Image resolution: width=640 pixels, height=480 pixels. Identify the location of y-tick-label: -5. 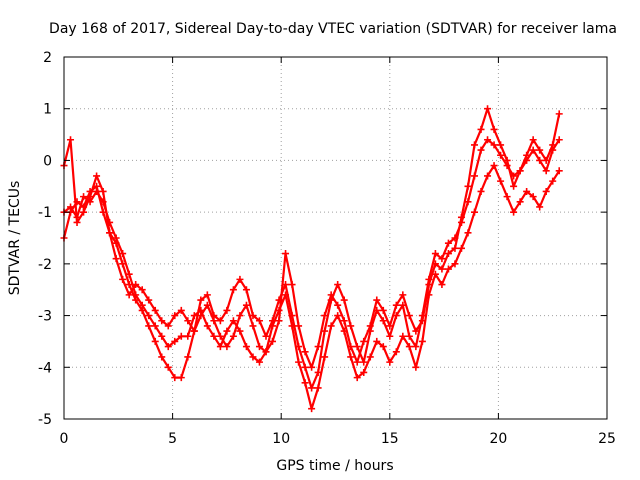
(45, 420).